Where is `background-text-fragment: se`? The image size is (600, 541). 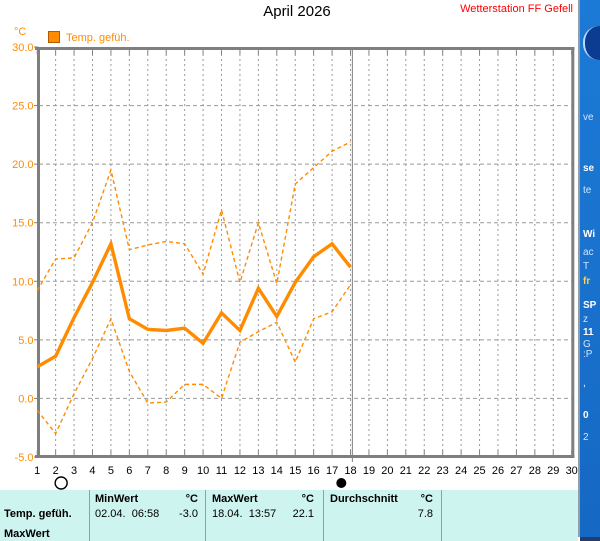
background-text-fragment: se is located at coordinates (589, 168).